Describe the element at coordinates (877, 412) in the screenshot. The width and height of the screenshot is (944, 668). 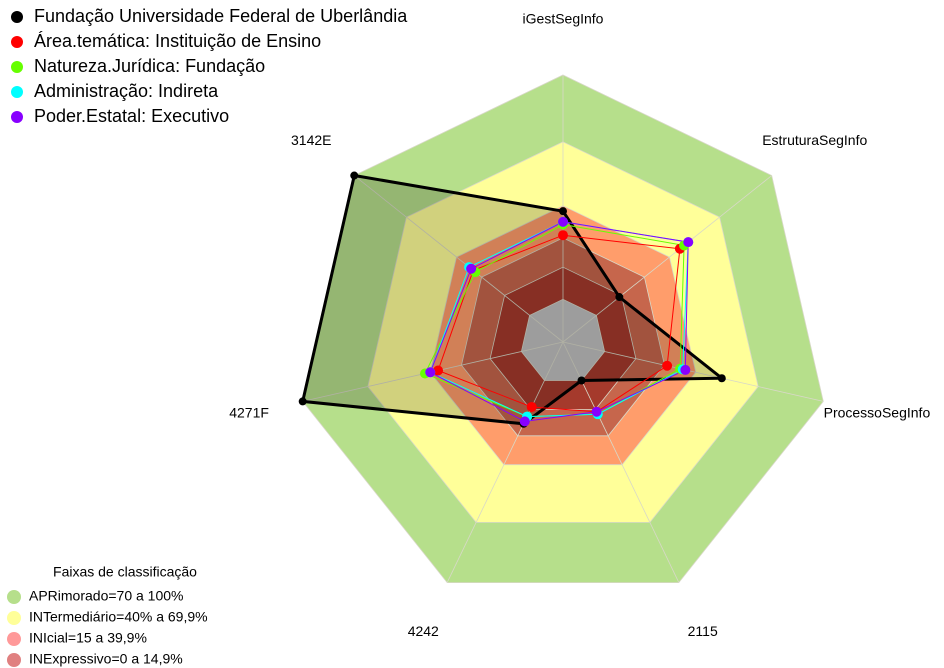
I see `axis-label: ProcessoSegInfo` at that location.